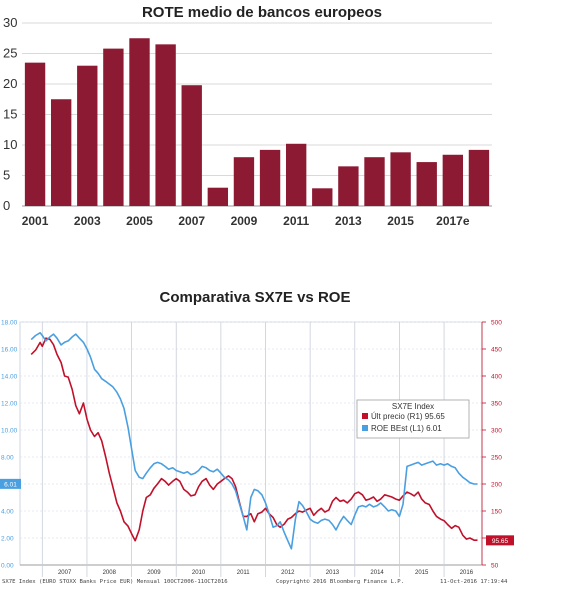 The width and height of the screenshot is (565, 600). I want to click on left-current-value: 6.01, so click(10, 484).